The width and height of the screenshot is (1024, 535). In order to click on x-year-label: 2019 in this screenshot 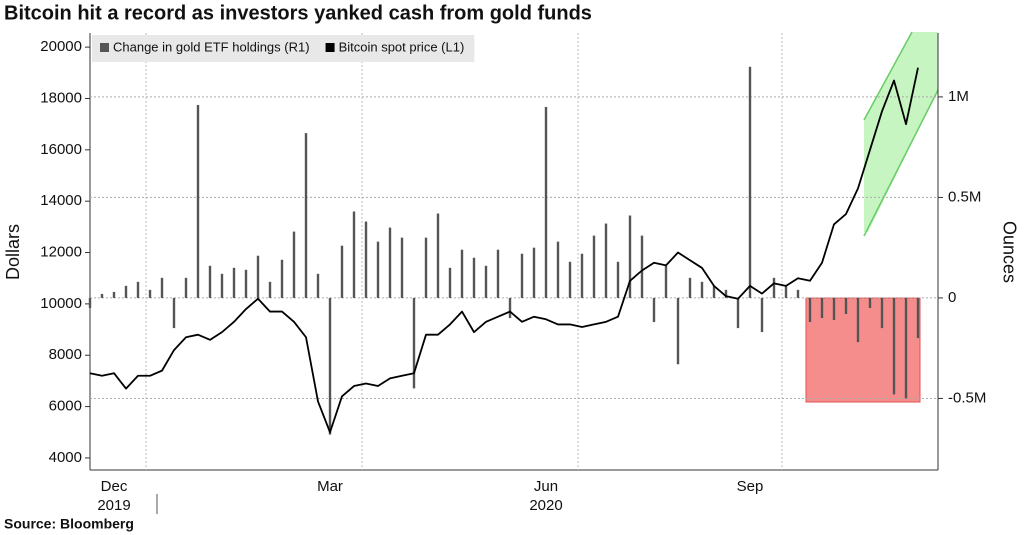, I will do `click(113, 505)`.